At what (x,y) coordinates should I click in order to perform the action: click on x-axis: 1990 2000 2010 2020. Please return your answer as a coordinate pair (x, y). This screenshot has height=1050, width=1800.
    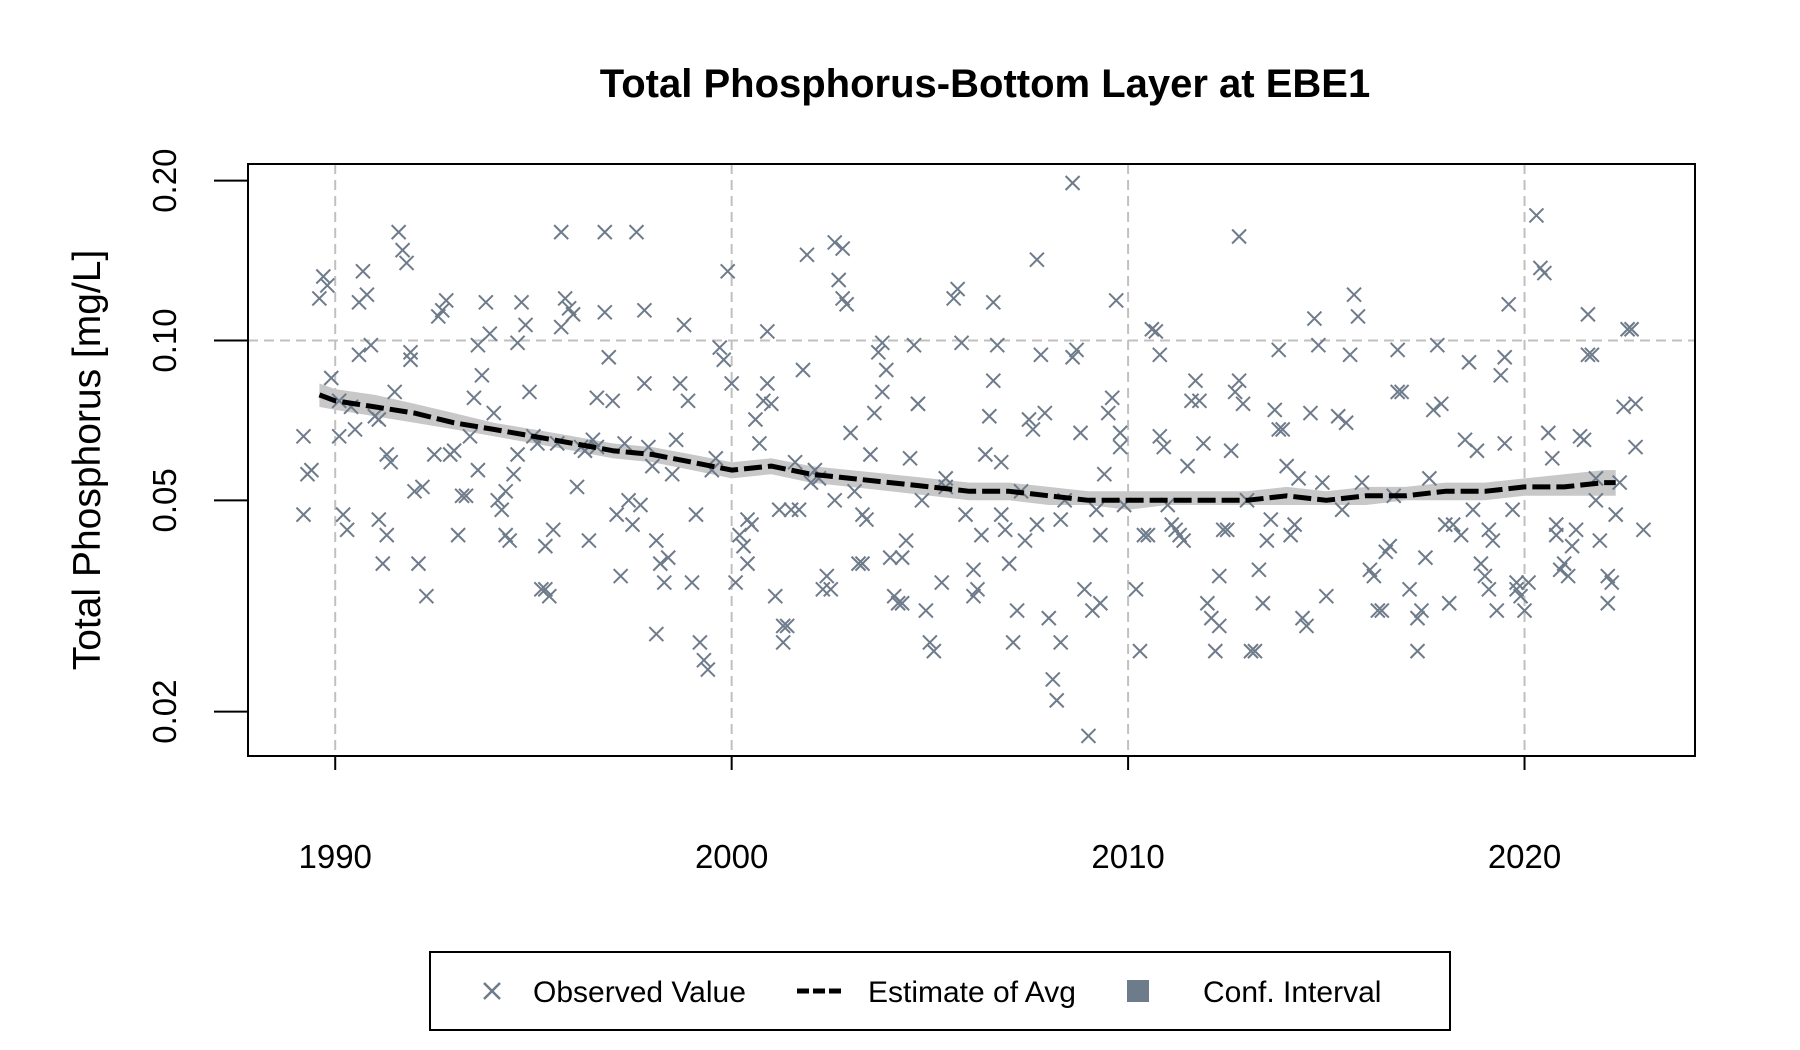
    Looking at the image, I should click on (930, 815).